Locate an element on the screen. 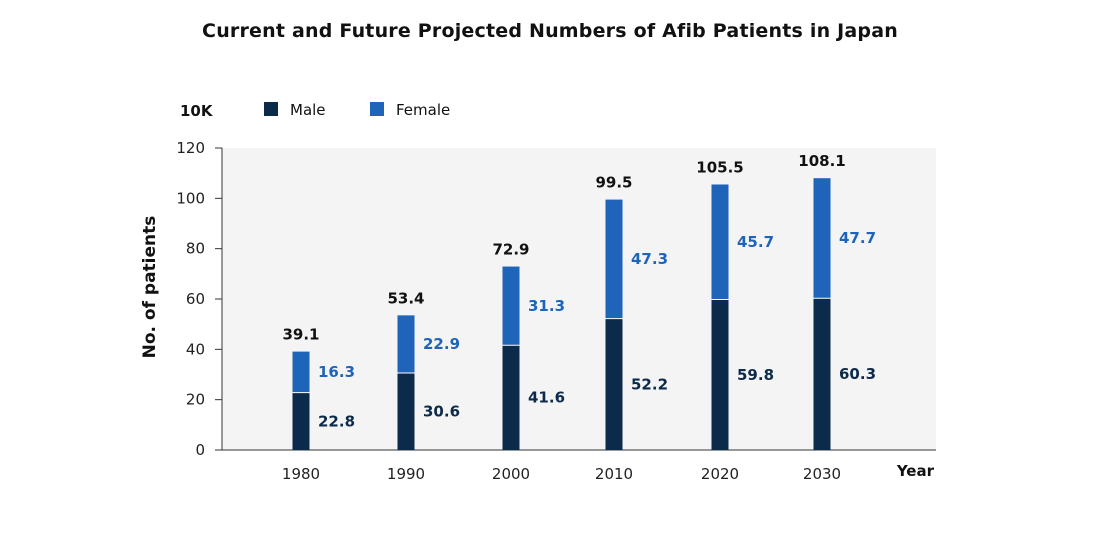 The height and width of the screenshot is (548, 1100). y-tick-labels: 0 20 40 60 80 100 120 is located at coordinates (190, 299).